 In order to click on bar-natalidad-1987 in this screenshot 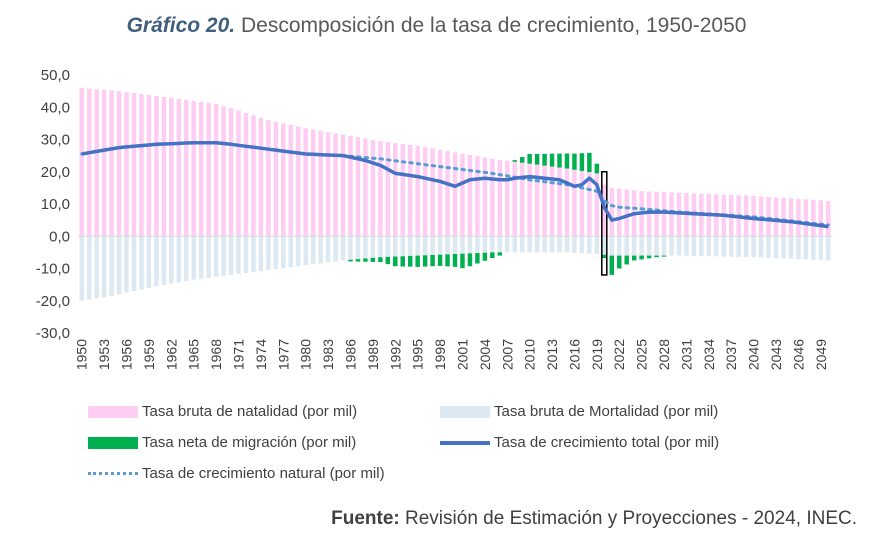, I will do `click(358, 187)`.